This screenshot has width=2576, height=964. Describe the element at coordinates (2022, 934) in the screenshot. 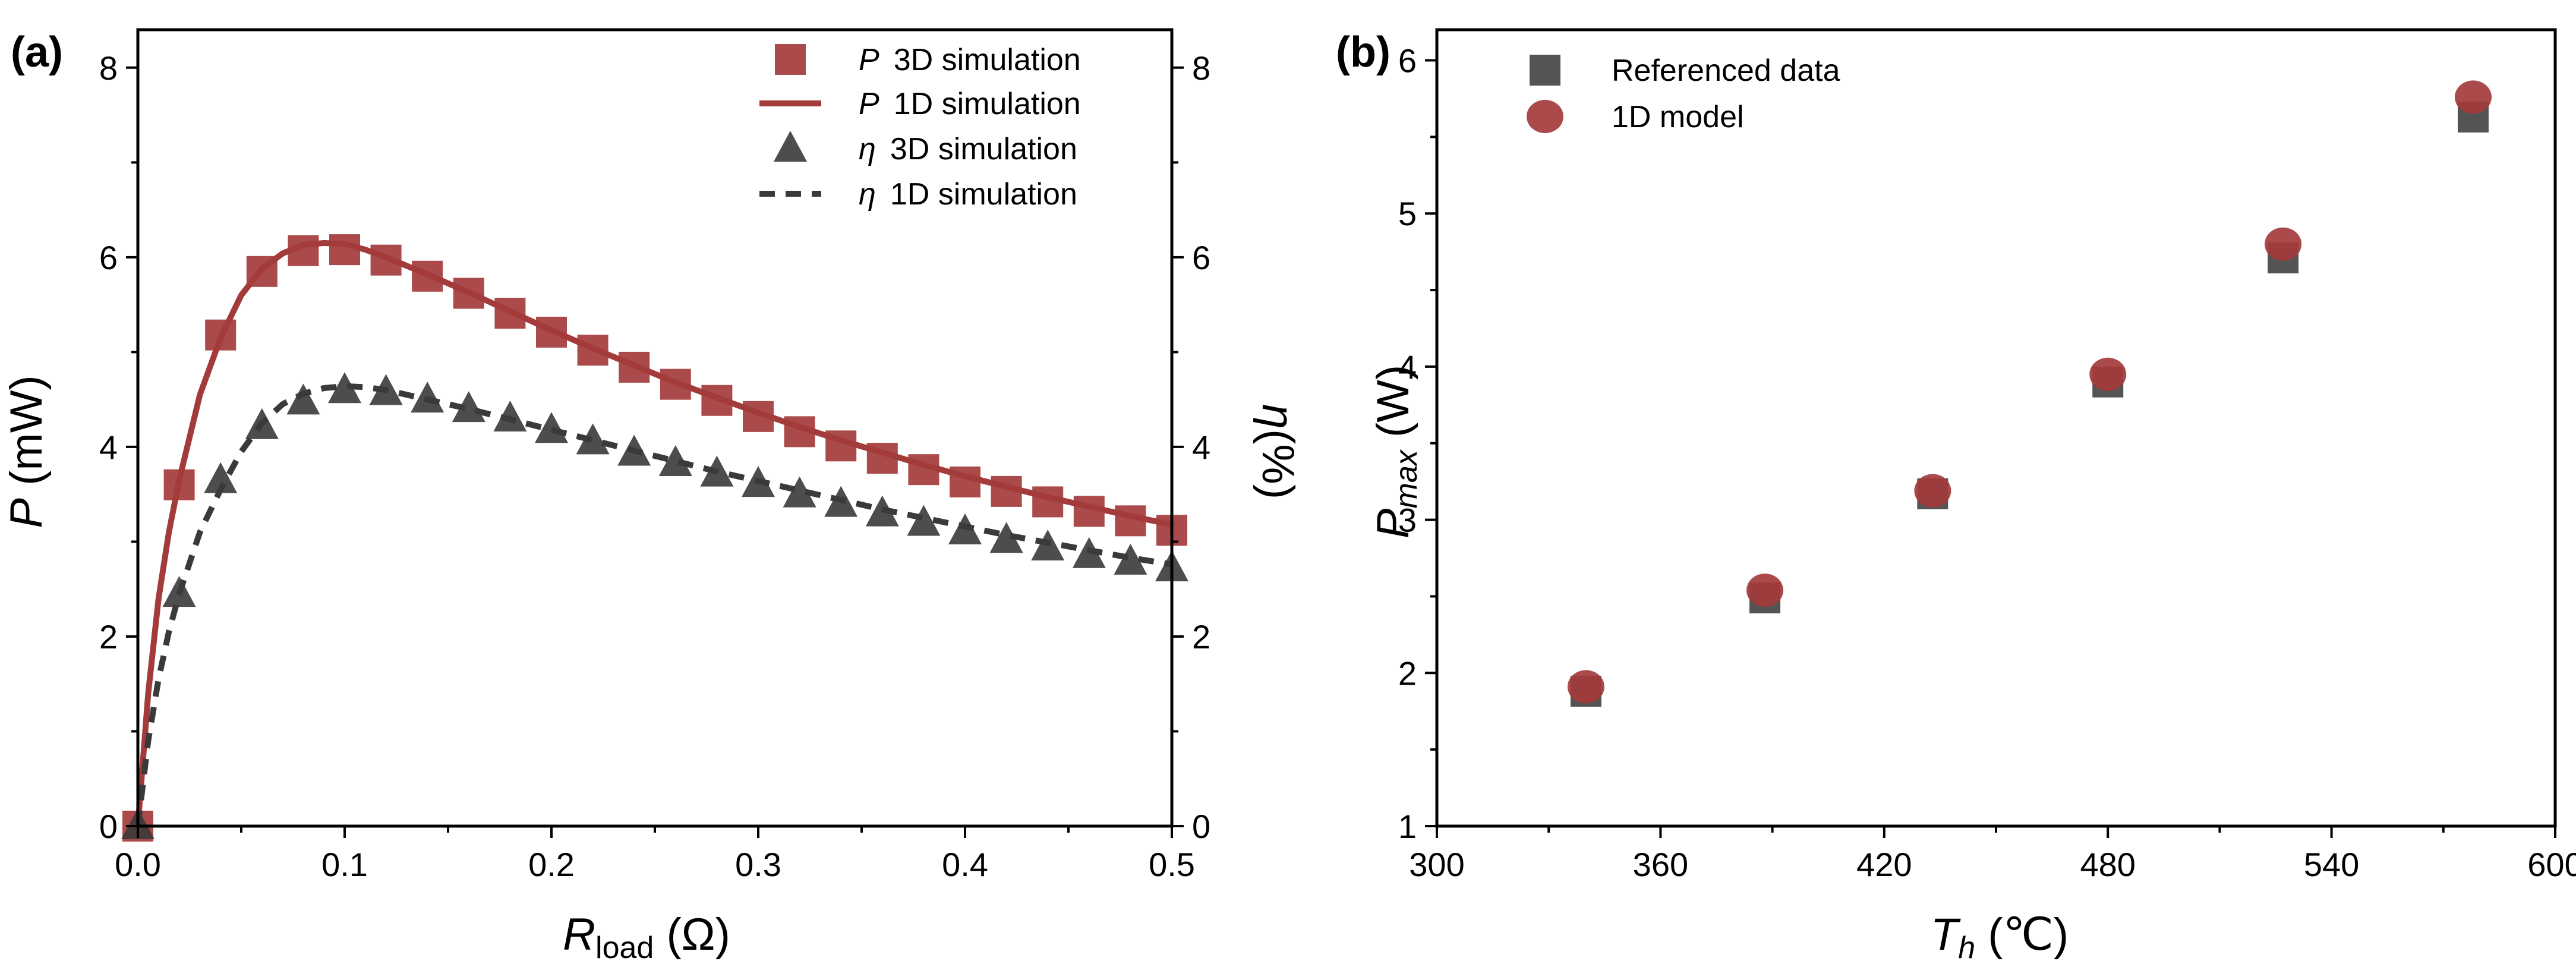

I see `panel-b-x-axis-unit: (℃)` at that location.